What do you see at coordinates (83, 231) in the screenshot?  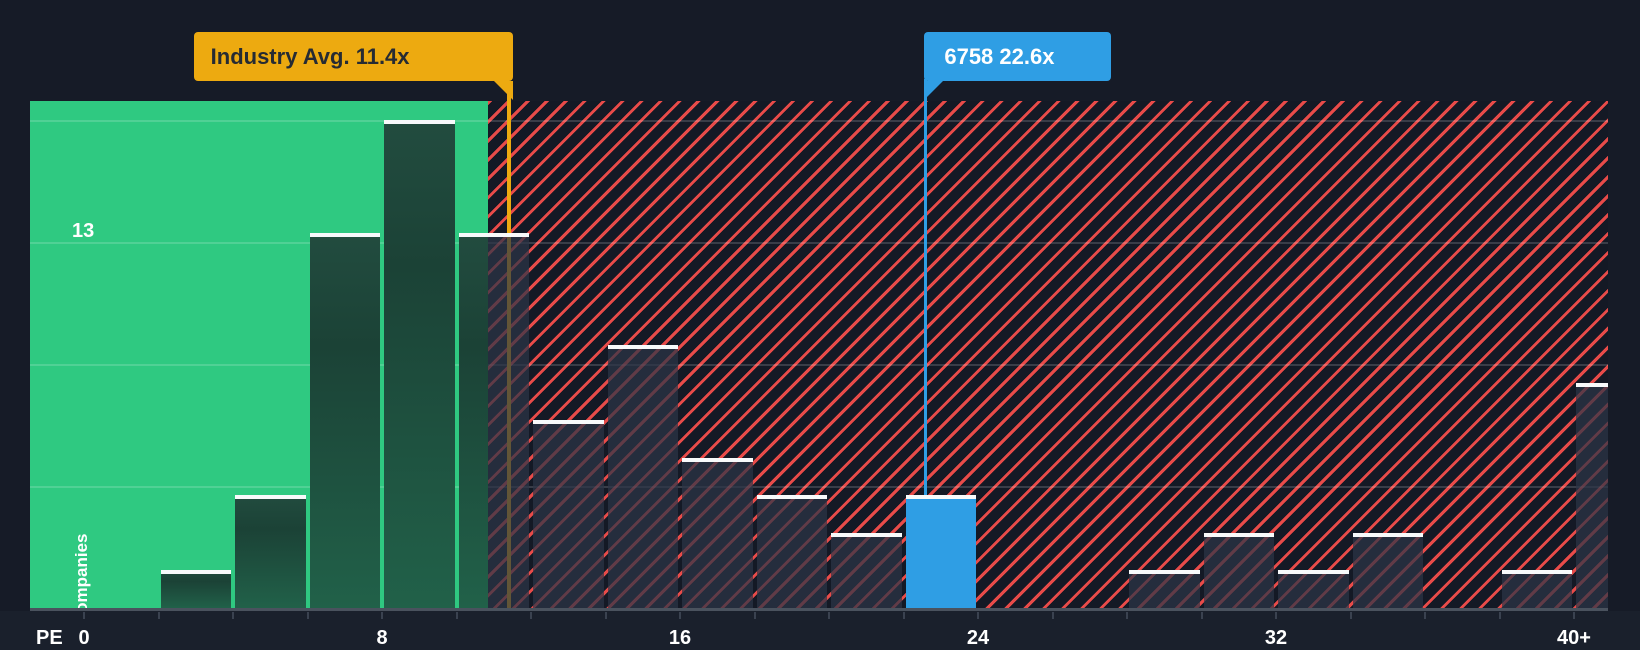 I see `y-max-label: 13` at bounding box center [83, 231].